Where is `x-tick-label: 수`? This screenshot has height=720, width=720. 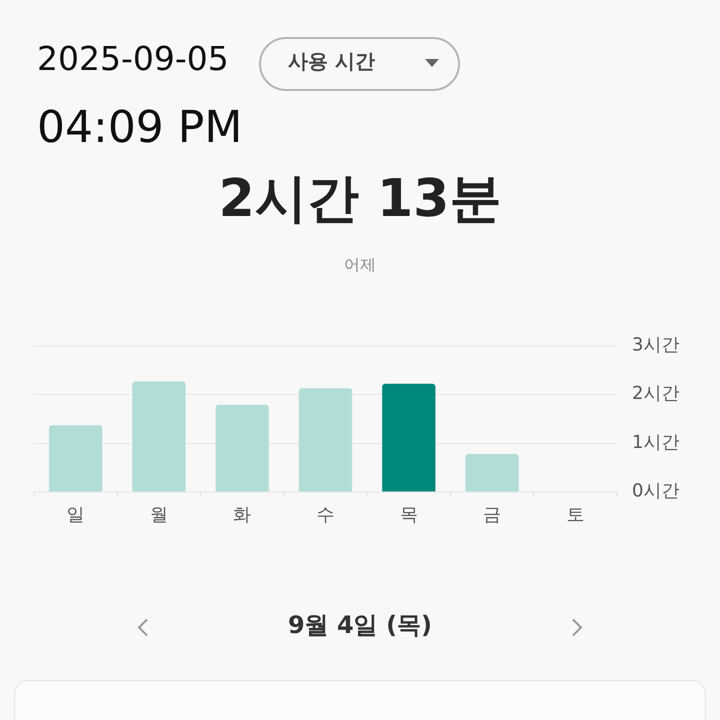 x-tick-label: 수 is located at coordinates (325, 515).